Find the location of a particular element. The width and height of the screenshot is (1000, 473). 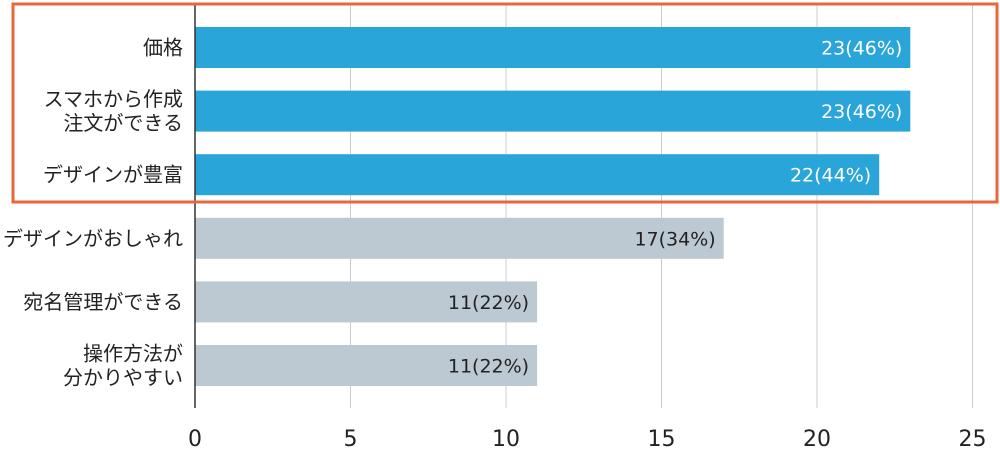

category-label: デザインがおしゃれ is located at coordinates (93, 238).